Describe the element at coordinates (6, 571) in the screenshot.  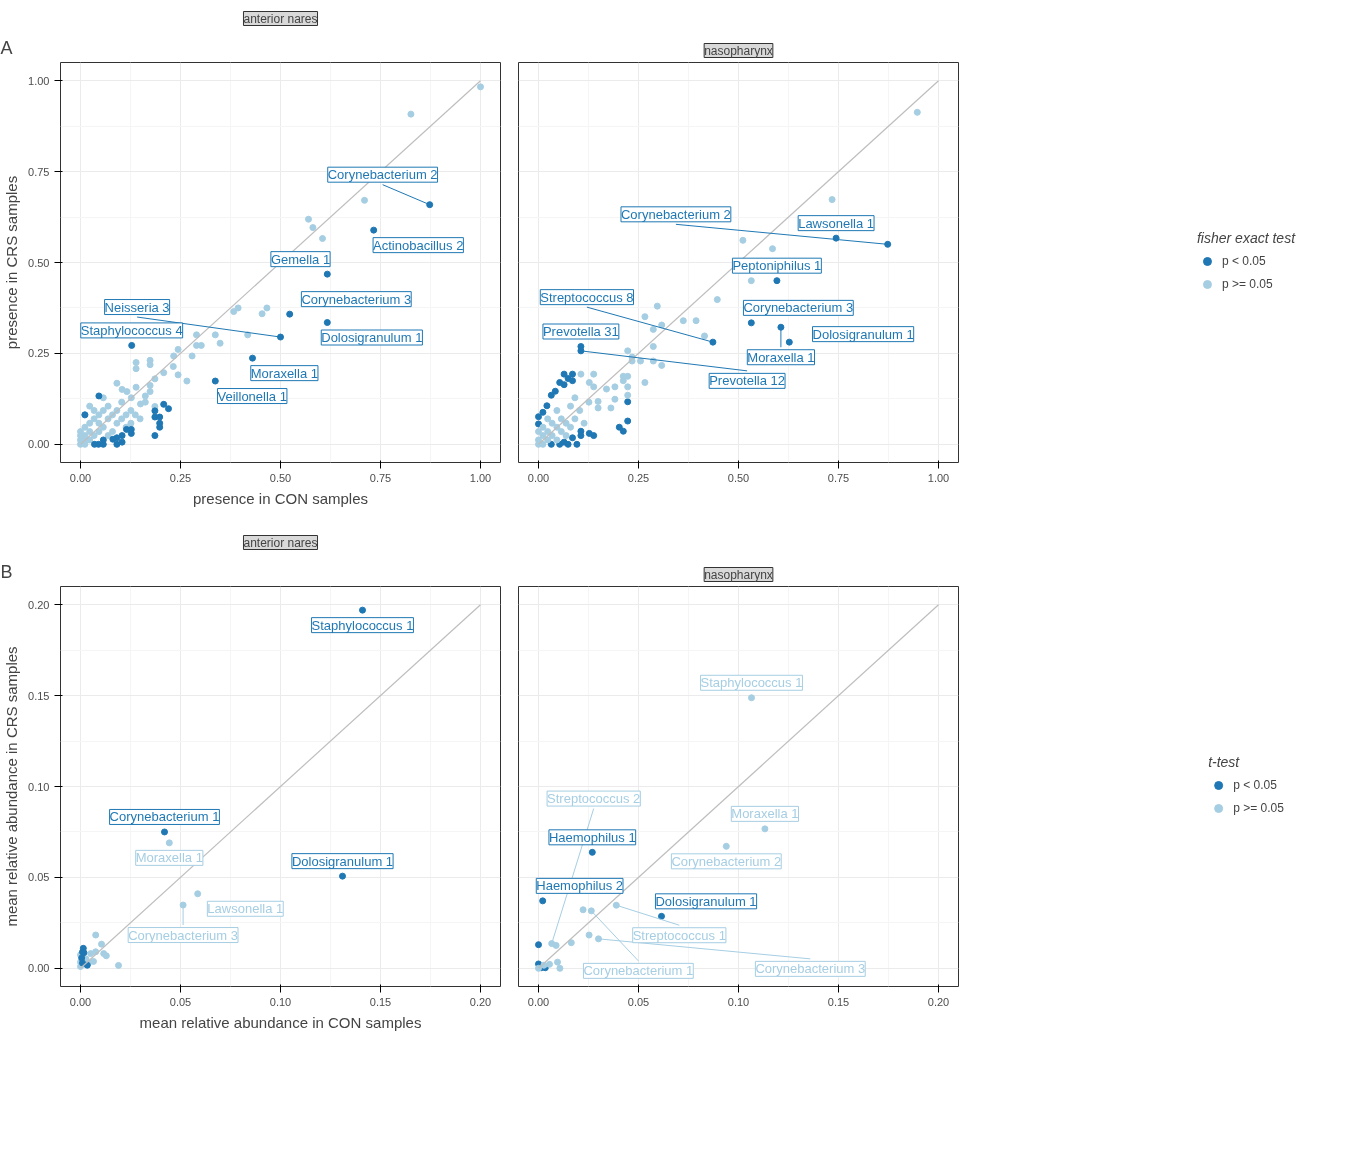
I see `text: B` at that location.